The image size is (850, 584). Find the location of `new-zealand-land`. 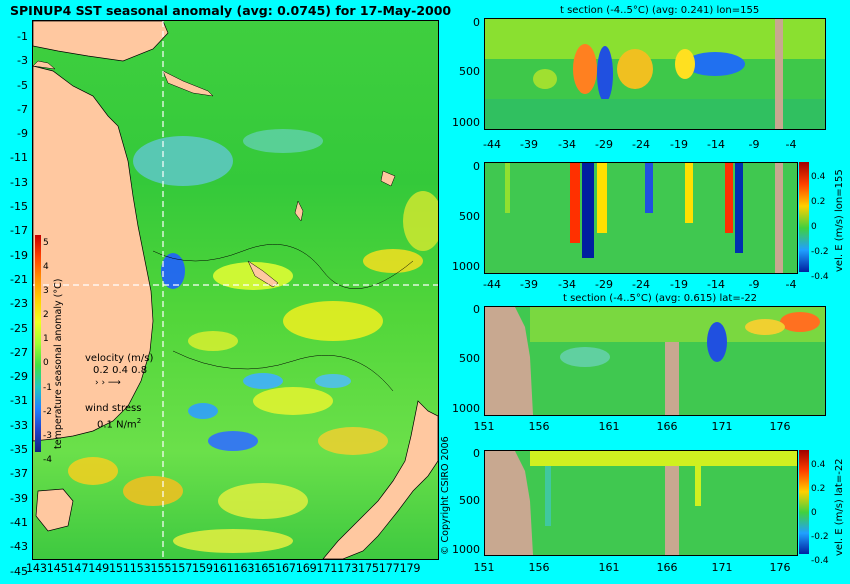

new-zealand-land is located at coordinates (380, 479).